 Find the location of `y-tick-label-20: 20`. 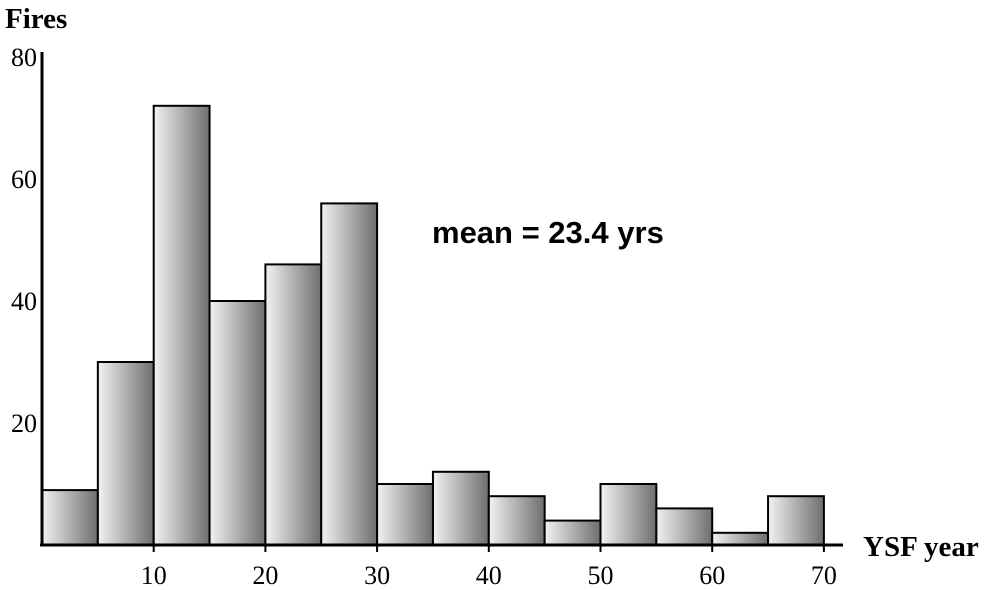

y-tick-label-20: 20 is located at coordinates (24, 423).